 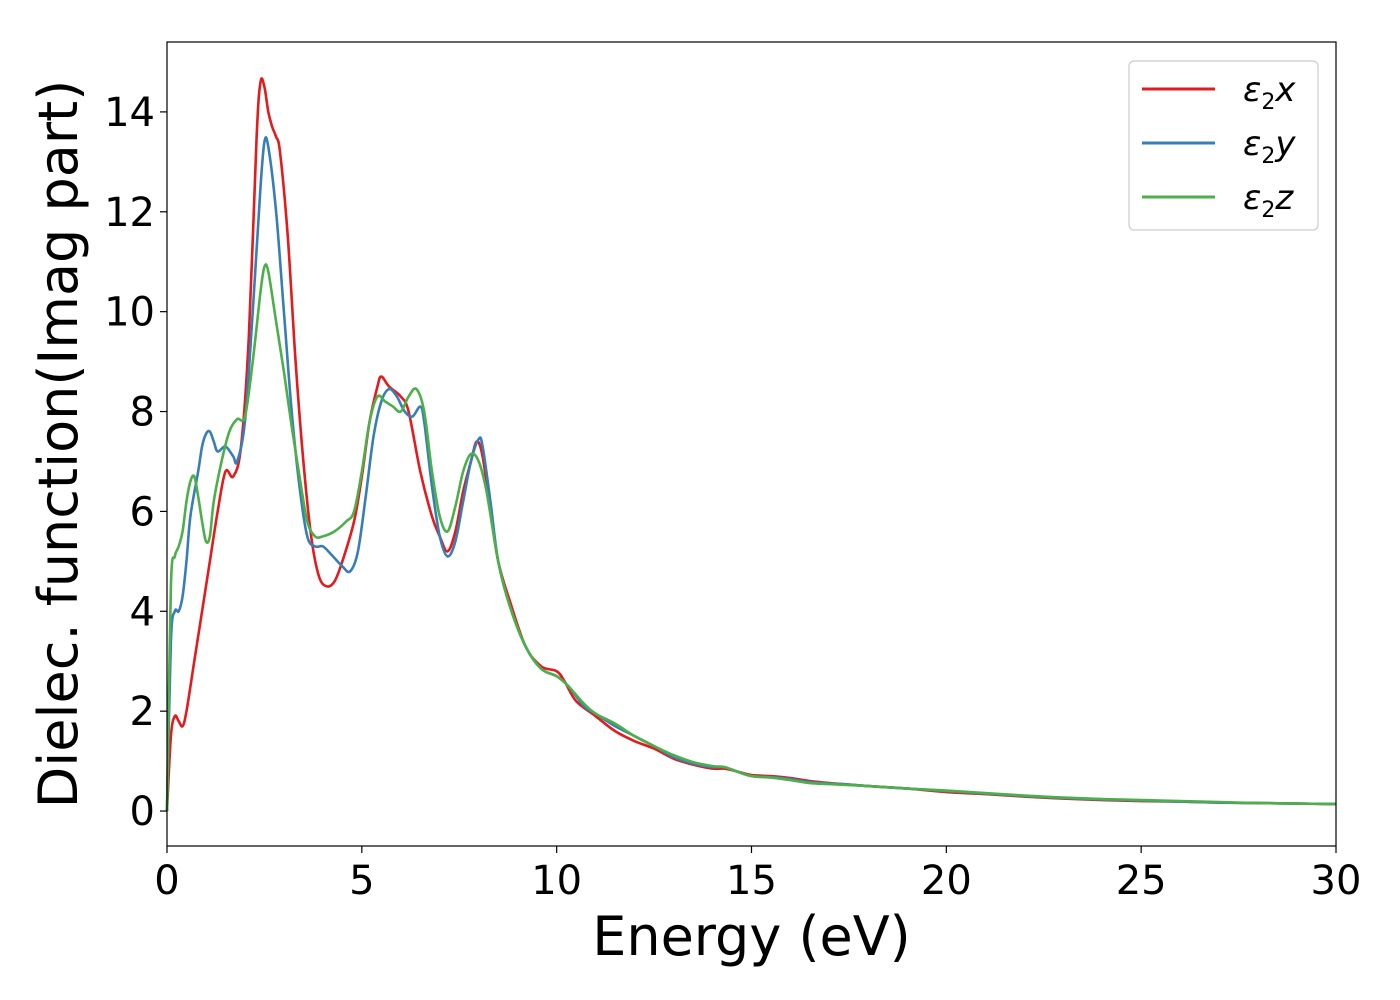 I want to click on x-tick-label: 25, so click(x=1141, y=881).